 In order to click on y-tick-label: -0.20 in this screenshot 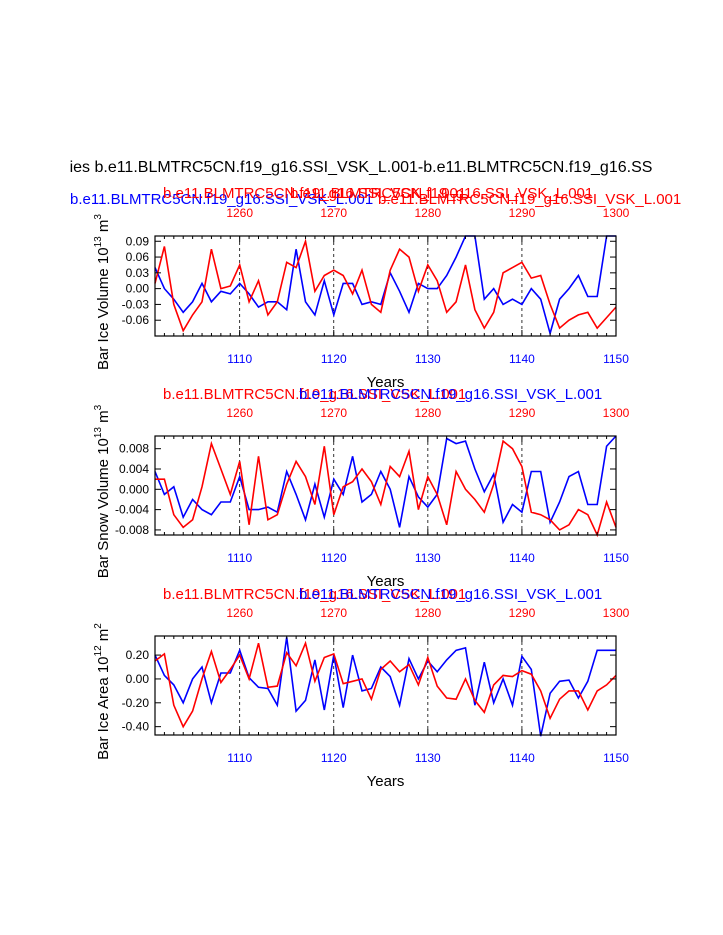, I will do `click(136, 703)`.